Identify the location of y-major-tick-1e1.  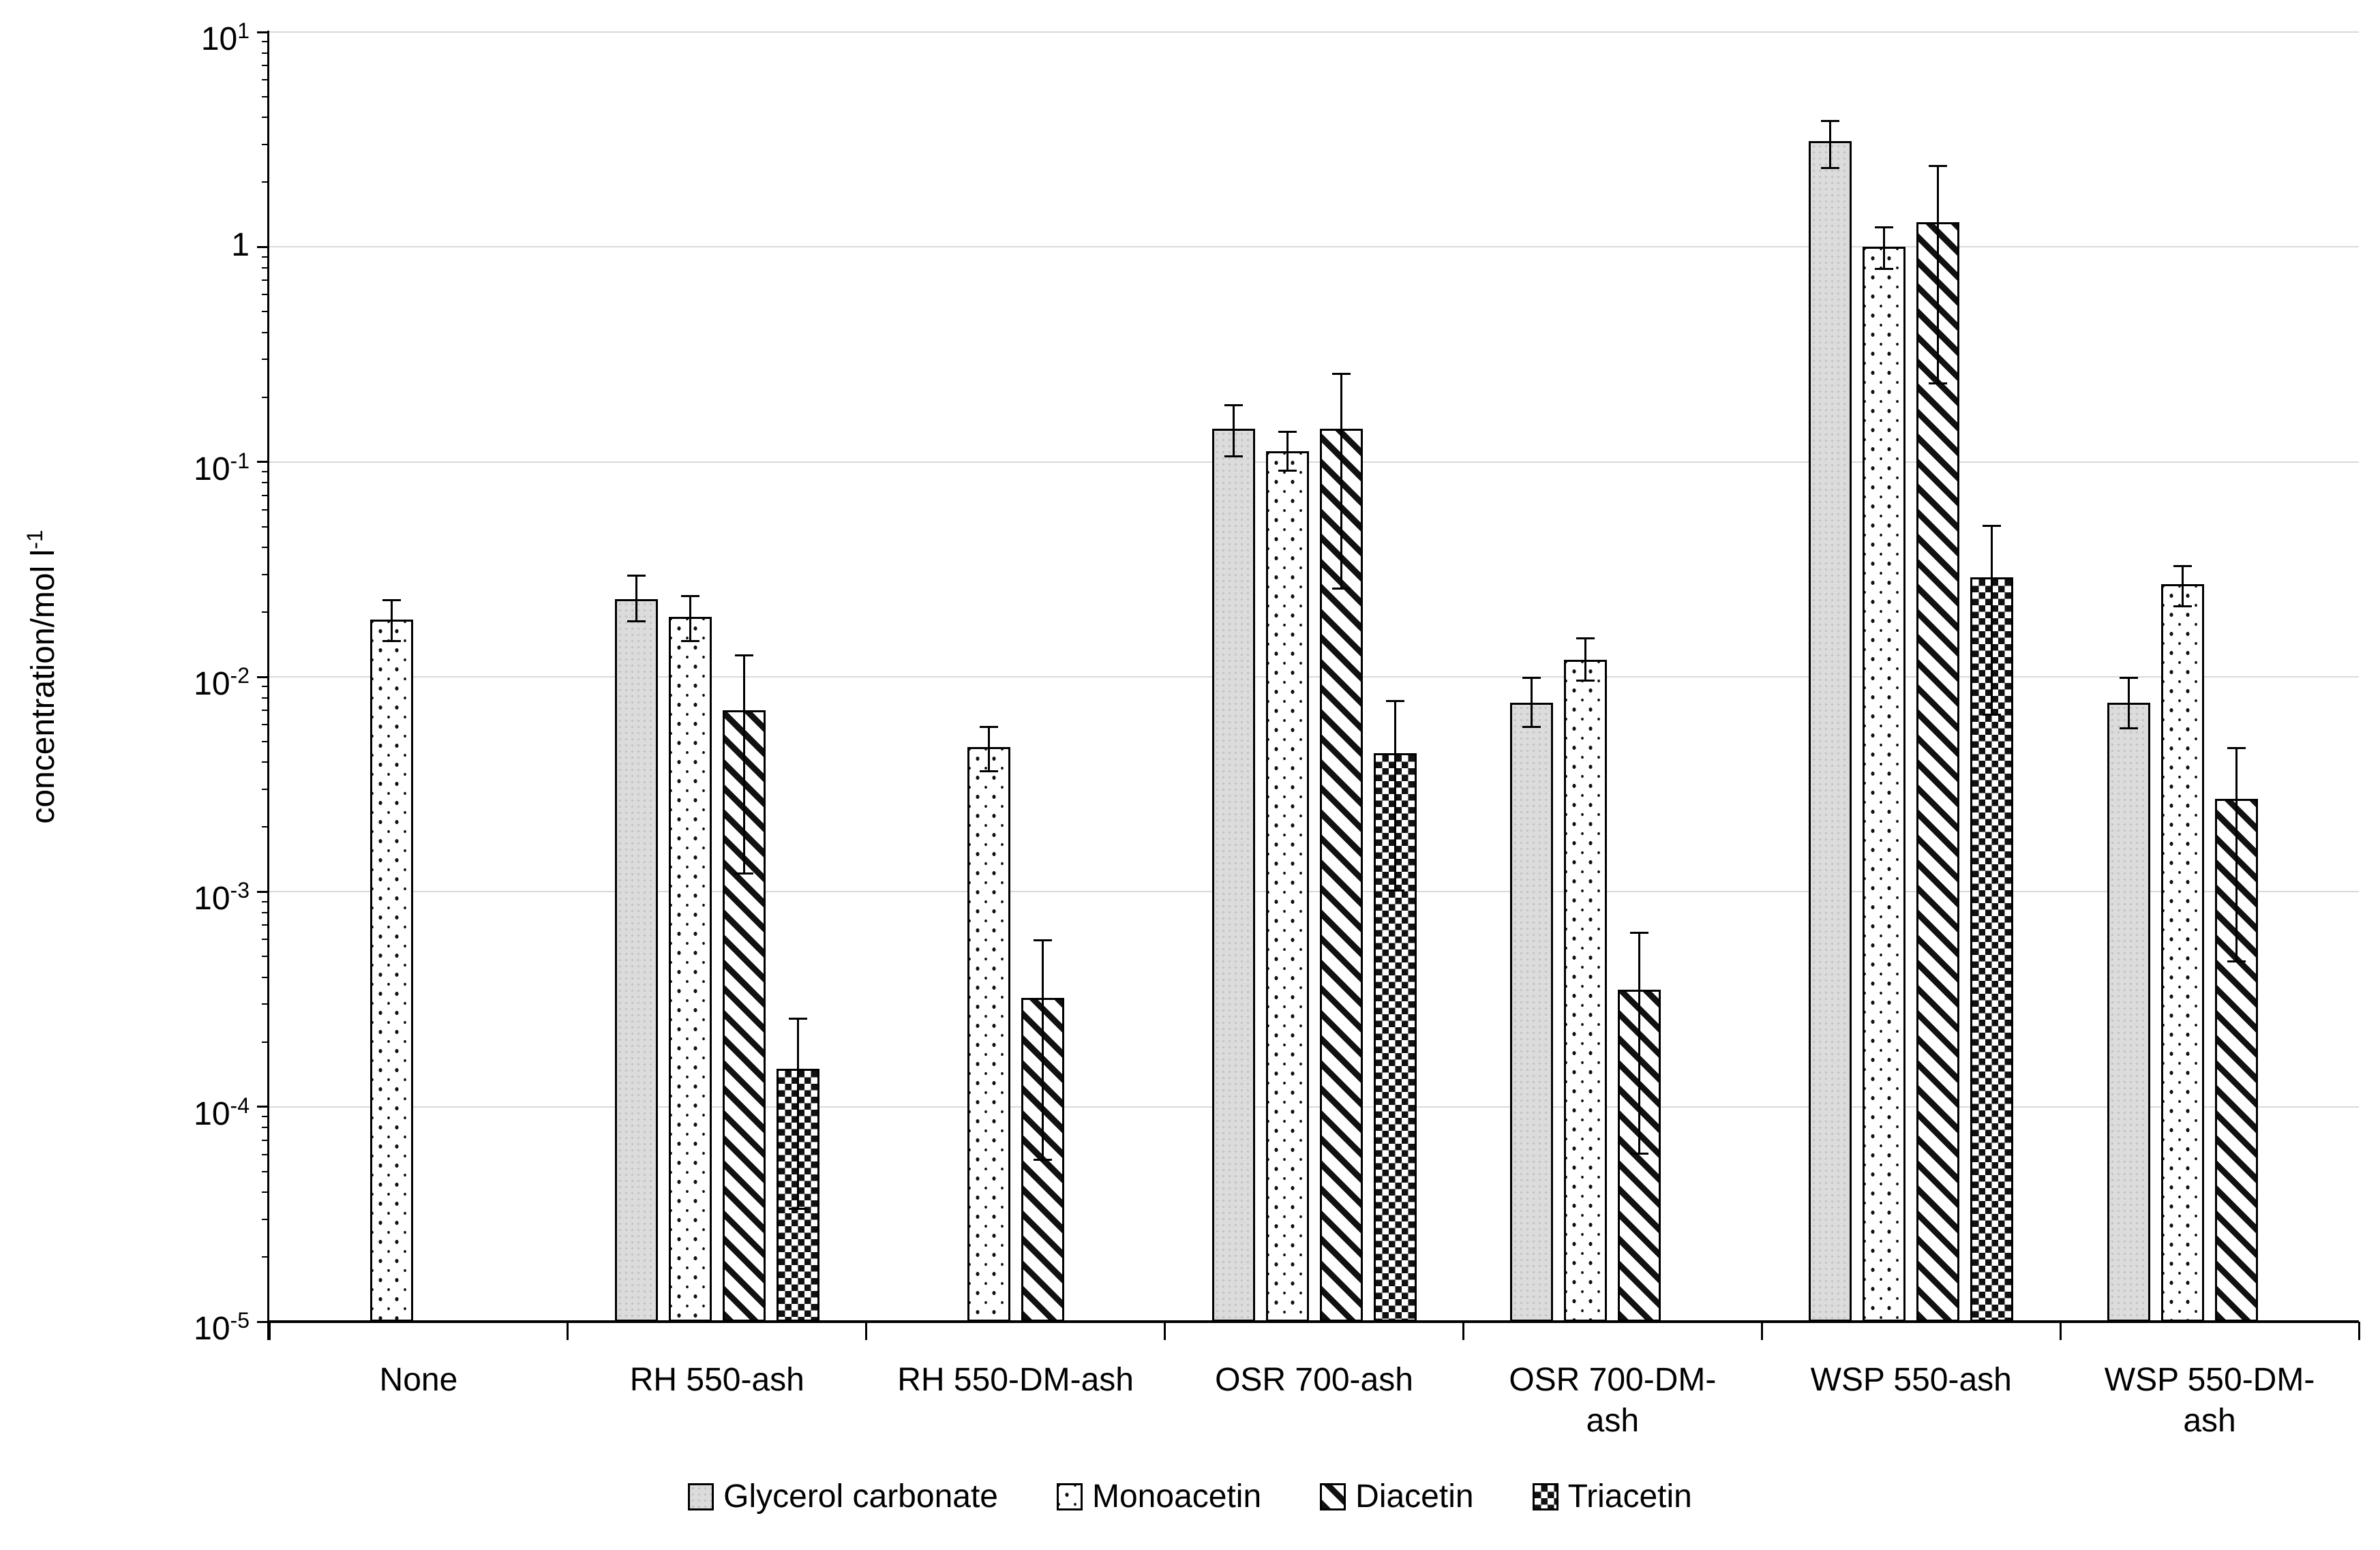
(263, 32).